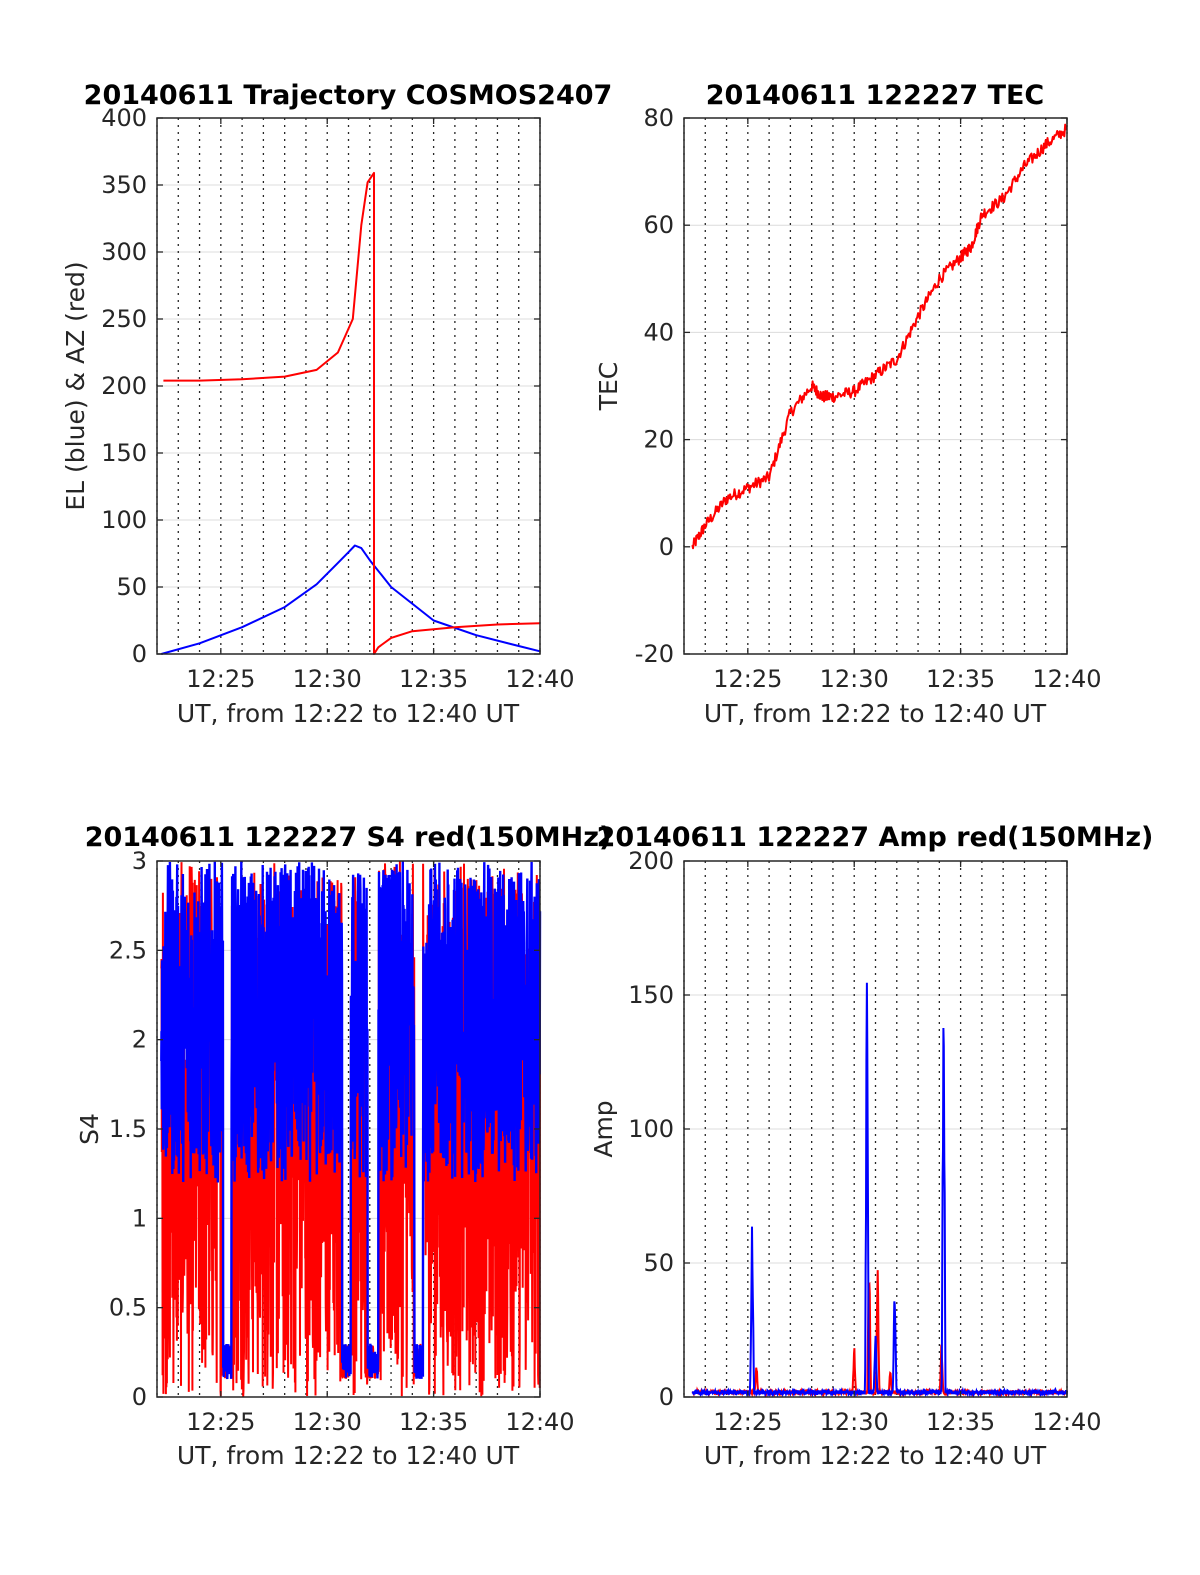  I want to click on amp-ytick-label: 200, so click(651, 861).